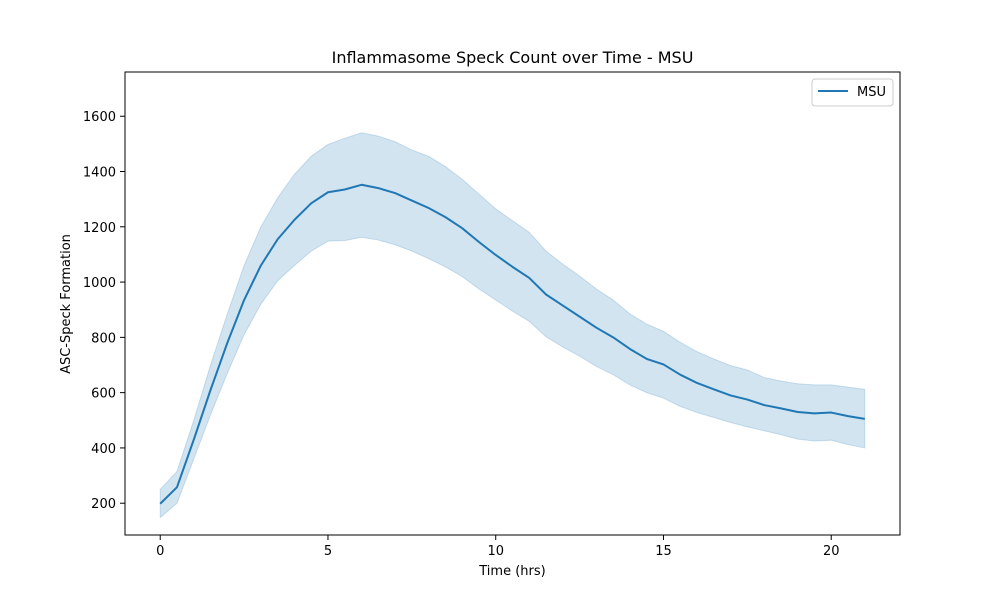 The height and width of the screenshot is (600, 1000). What do you see at coordinates (663, 551) in the screenshot?
I see `x-tick-label: 15` at bounding box center [663, 551].